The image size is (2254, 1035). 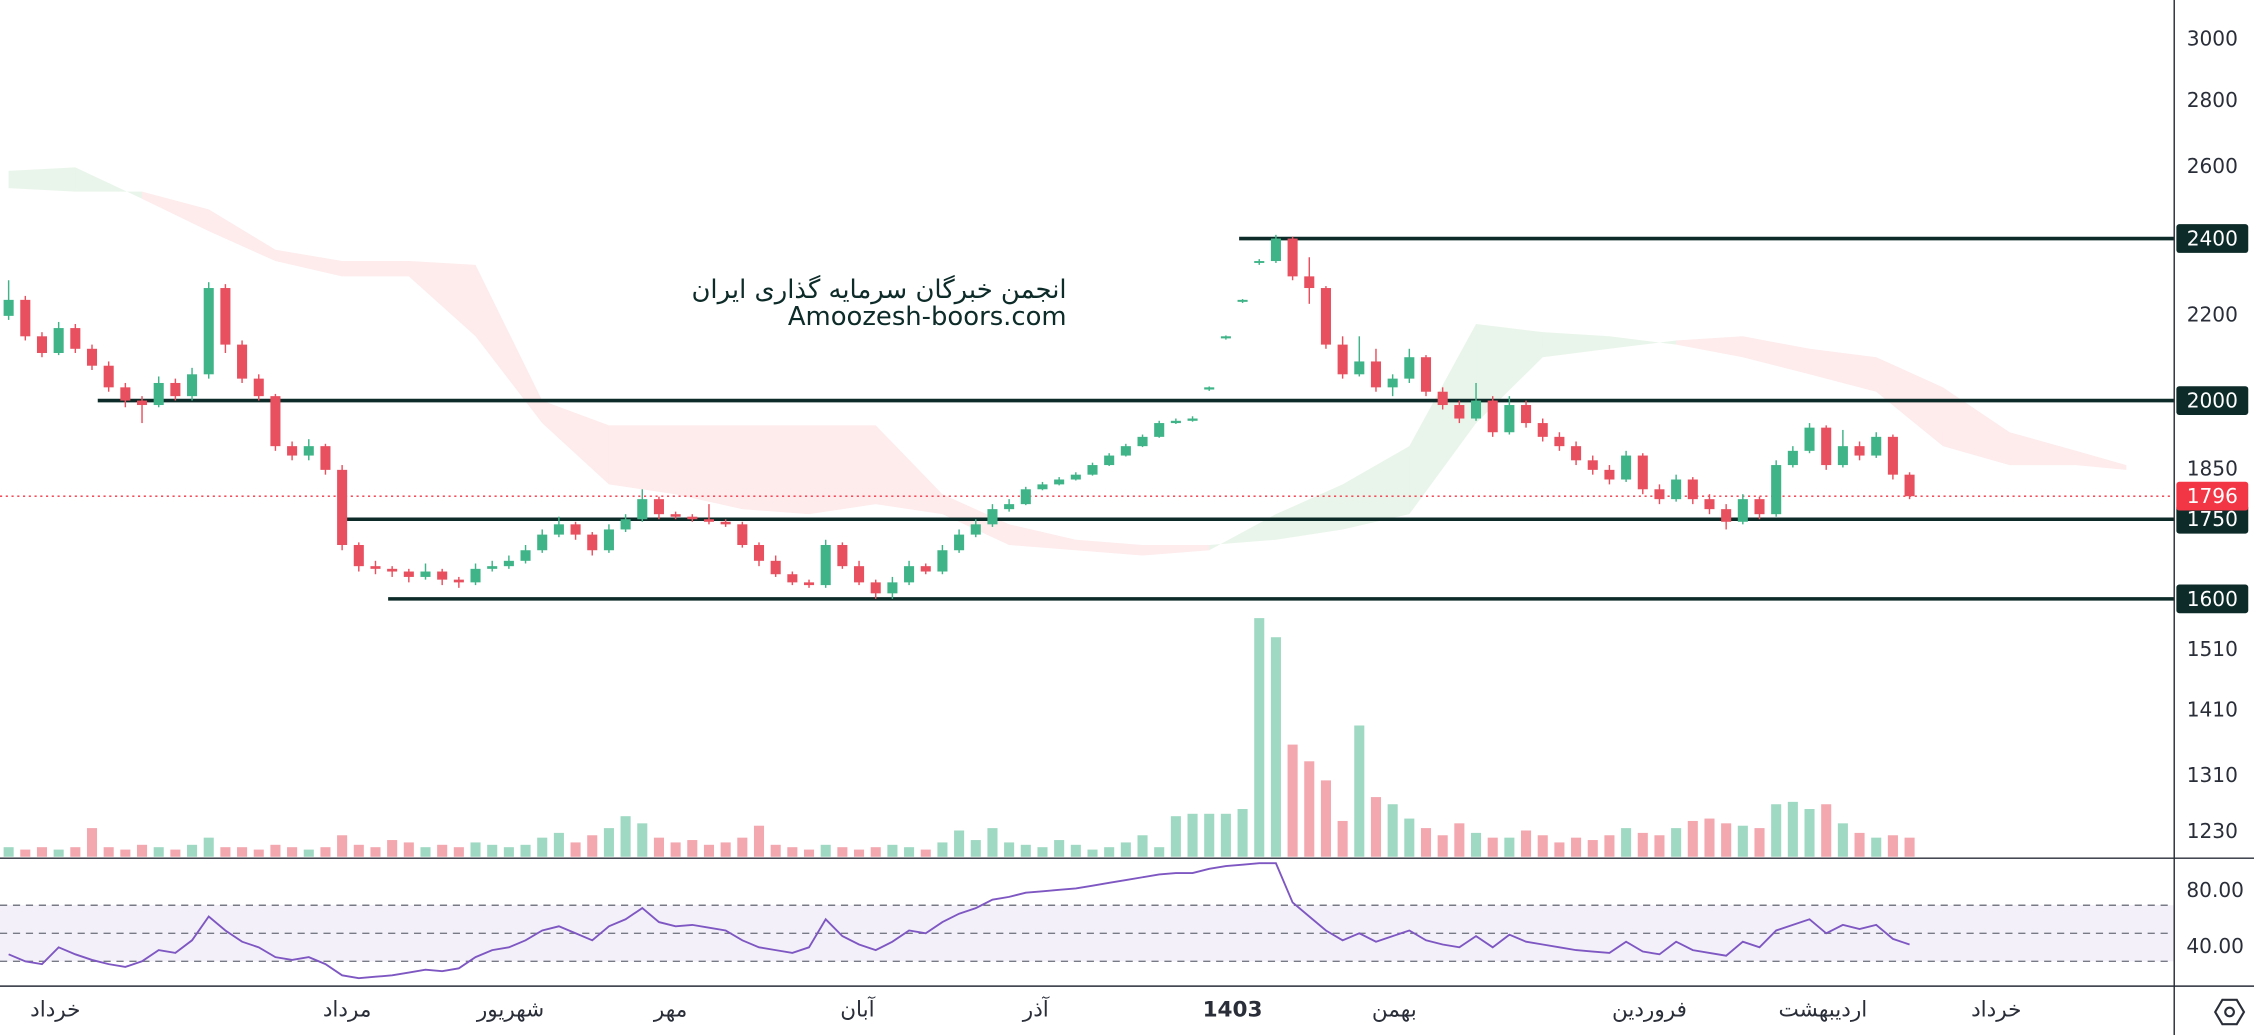 What do you see at coordinates (510, 1010) in the screenshot?
I see `x-tick-label: شهریور` at bounding box center [510, 1010].